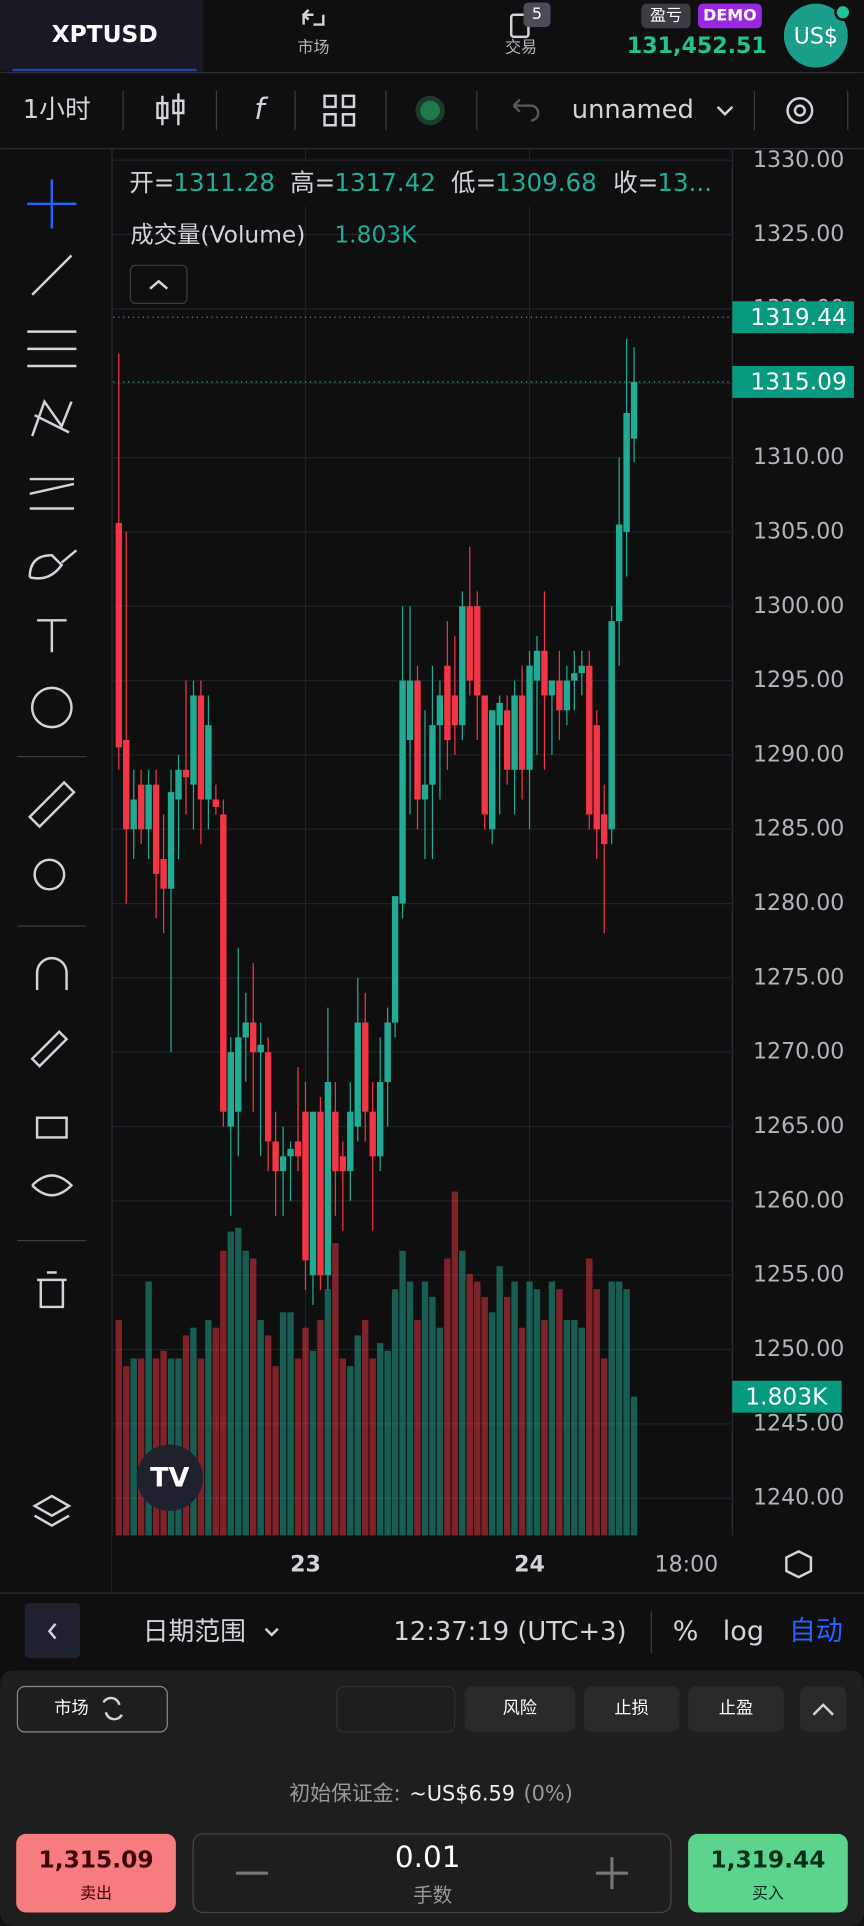 This screenshot has height=1926, width=864. What do you see at coordinates (798, 531) in the screenshot?
I see `y-tick-label: 1305.00` at bounding box center [798, 531].